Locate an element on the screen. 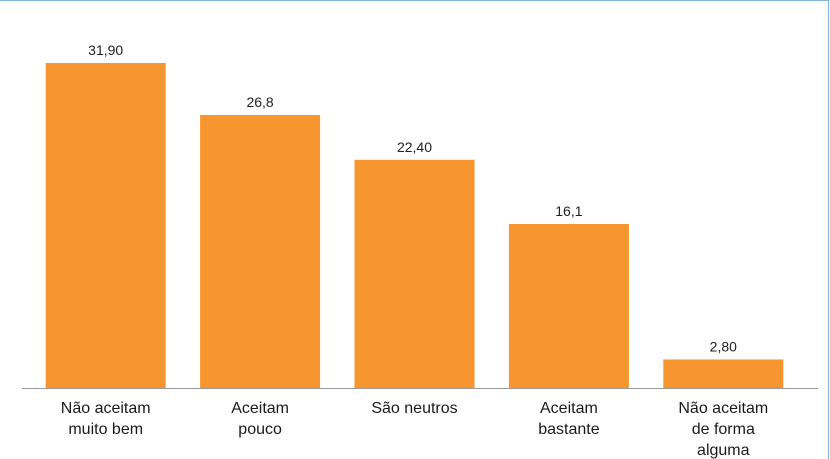  bar-value-label-4: 16,1 is located at coordinates (568, 211).